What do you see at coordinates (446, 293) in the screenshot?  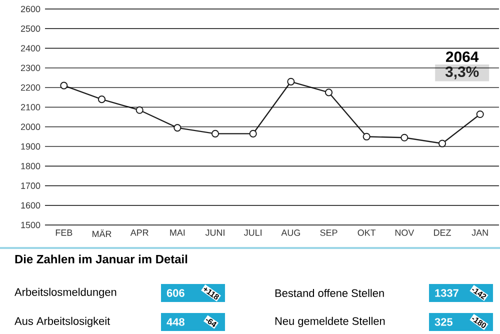 I see `text: 1337` at bounding box center [446, 293].